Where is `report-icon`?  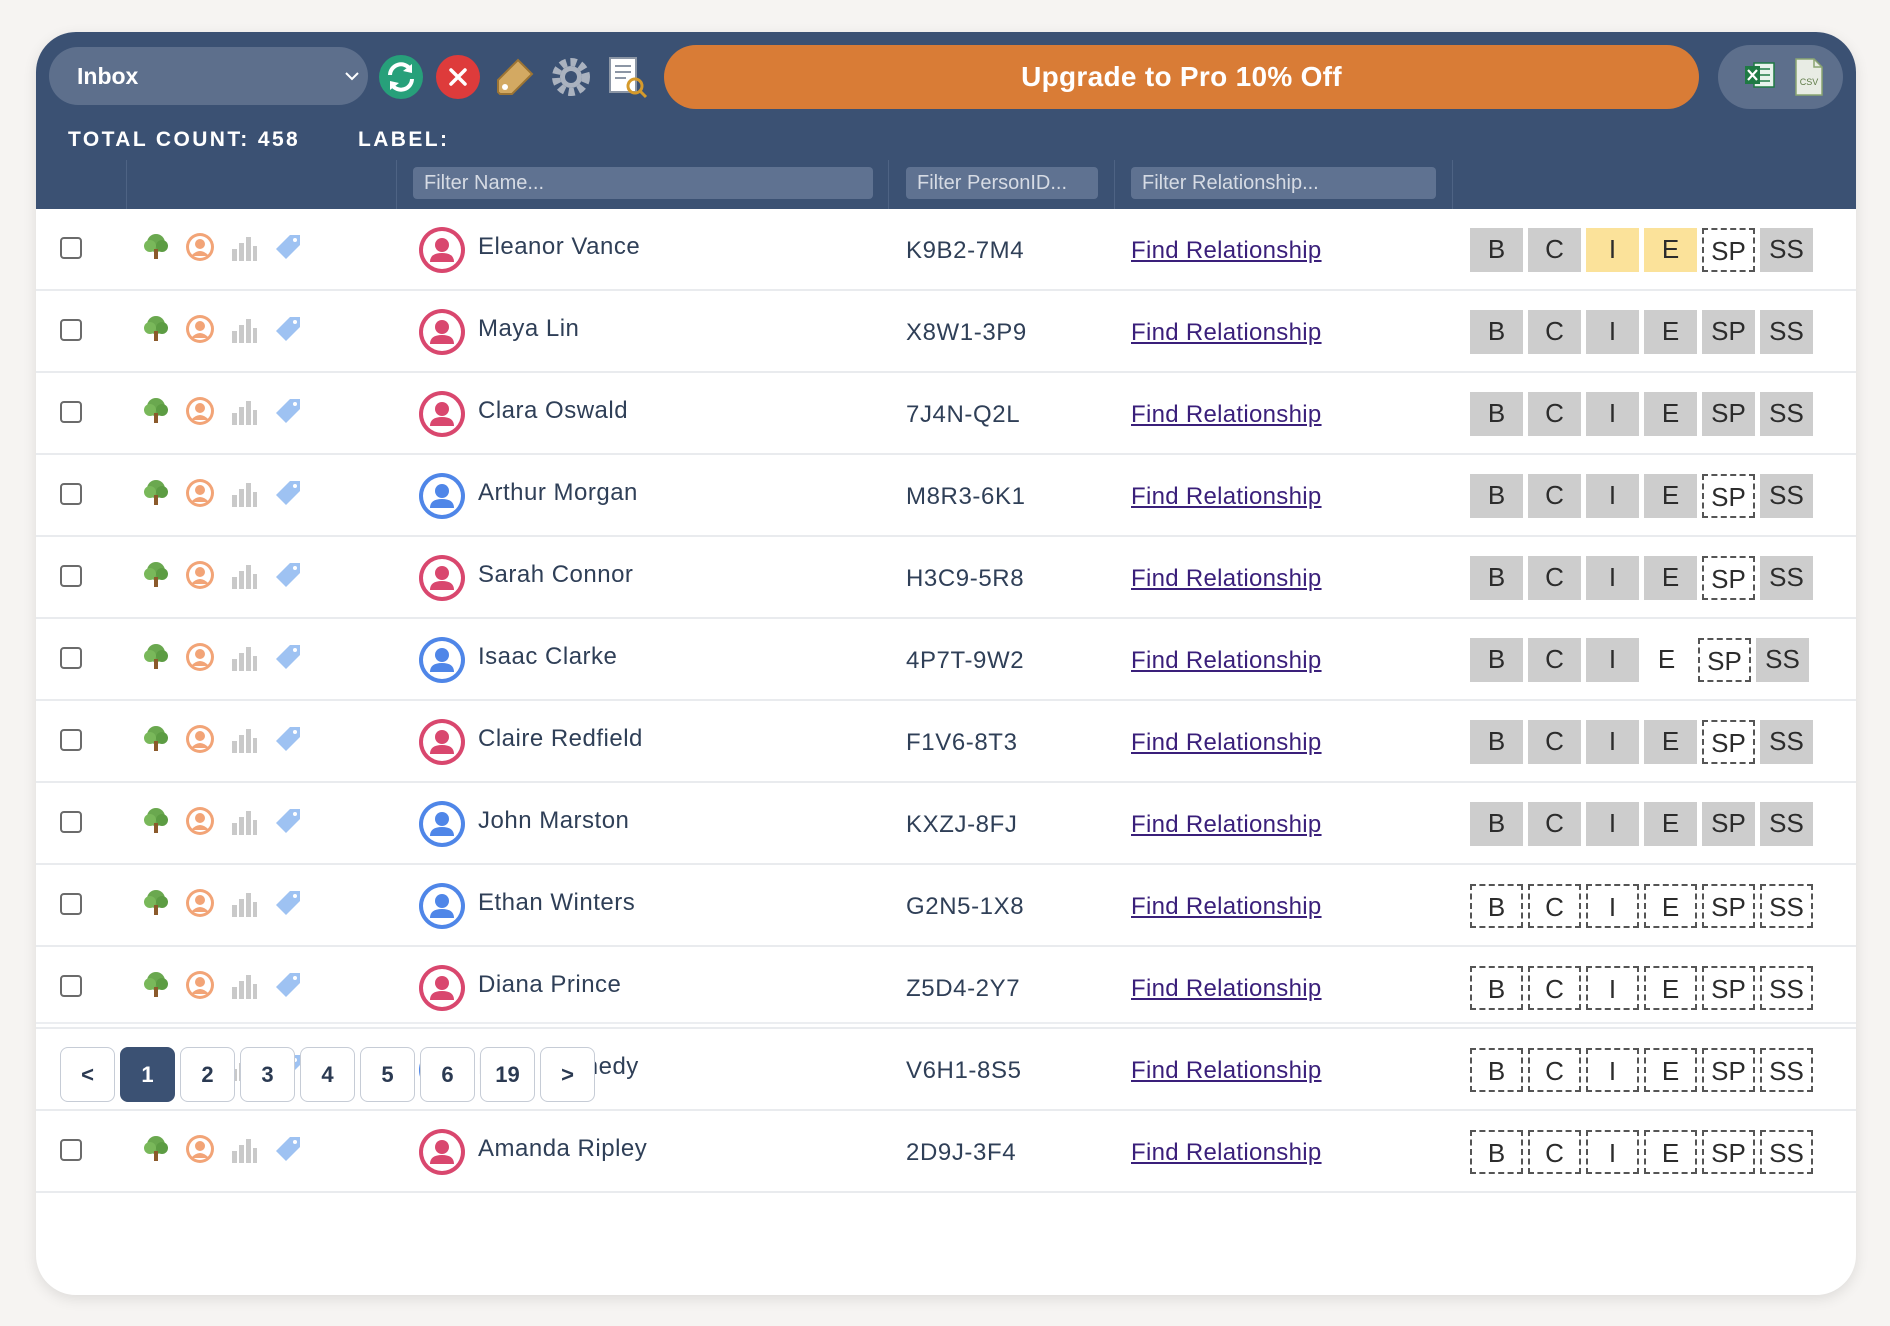
report-icon is located at coordinates (627, 77).